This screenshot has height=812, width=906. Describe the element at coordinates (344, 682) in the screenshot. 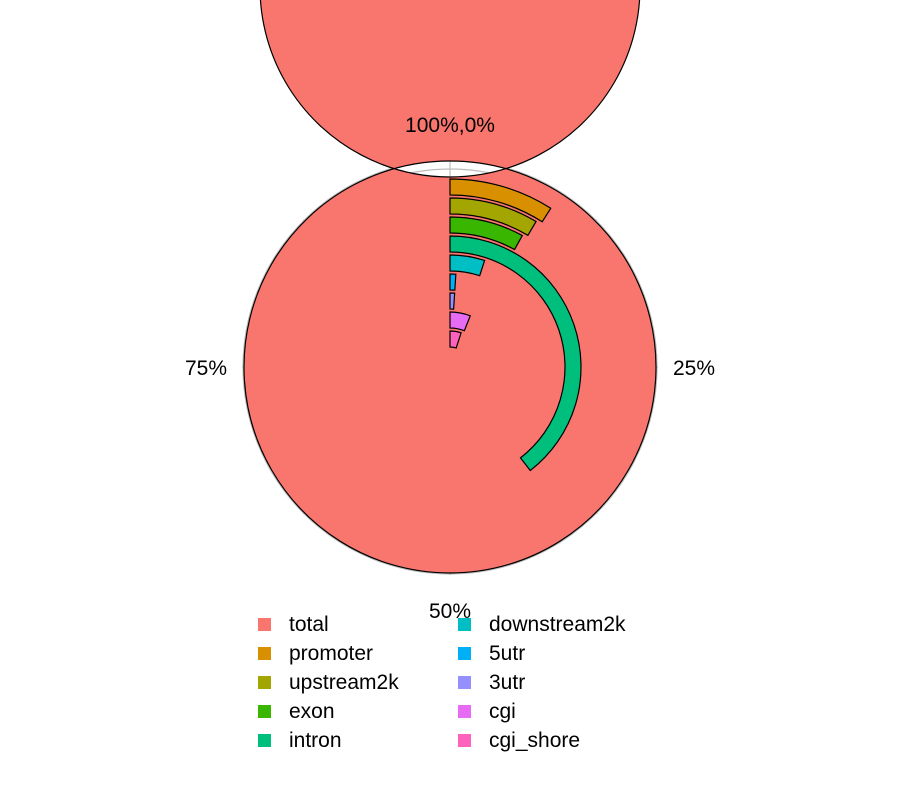

I see `legend-label: upstream2k` at that location.